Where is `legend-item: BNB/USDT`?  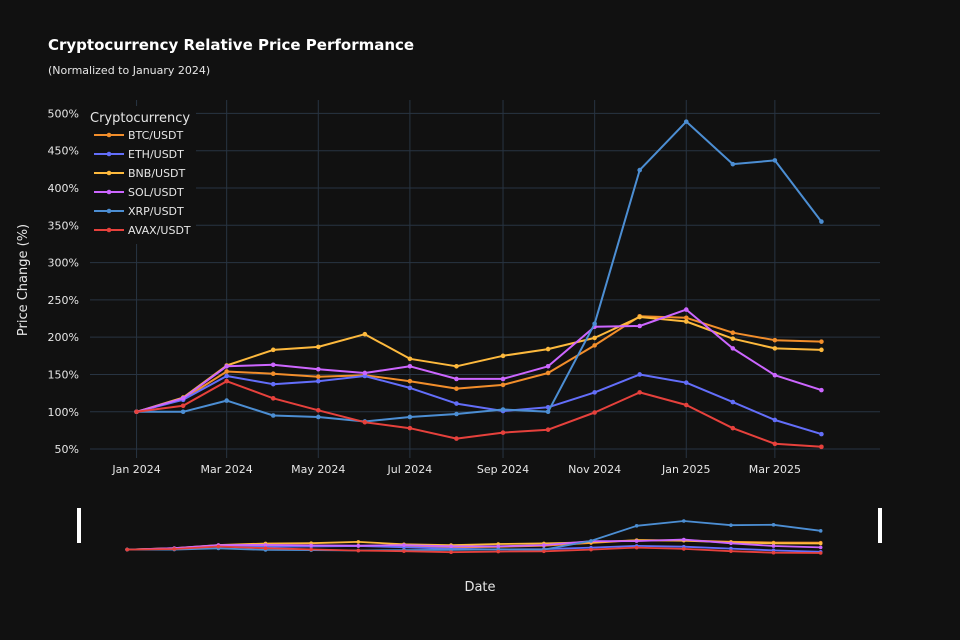 legend-item: BNB/USDT is located at coordinates (140, 173).